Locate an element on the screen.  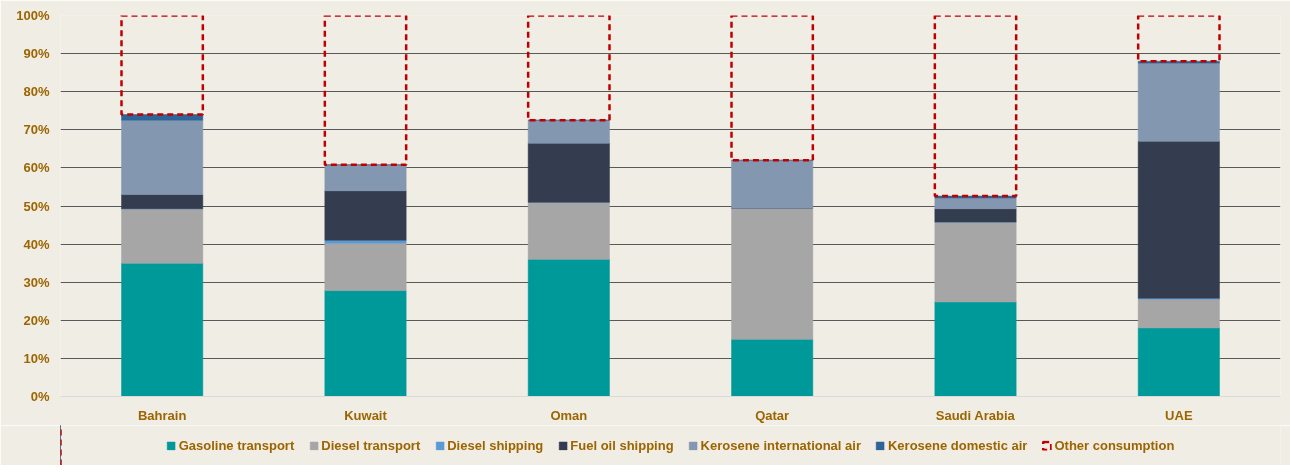
y-tick-label: 20% is located at coordinates (36, 320).